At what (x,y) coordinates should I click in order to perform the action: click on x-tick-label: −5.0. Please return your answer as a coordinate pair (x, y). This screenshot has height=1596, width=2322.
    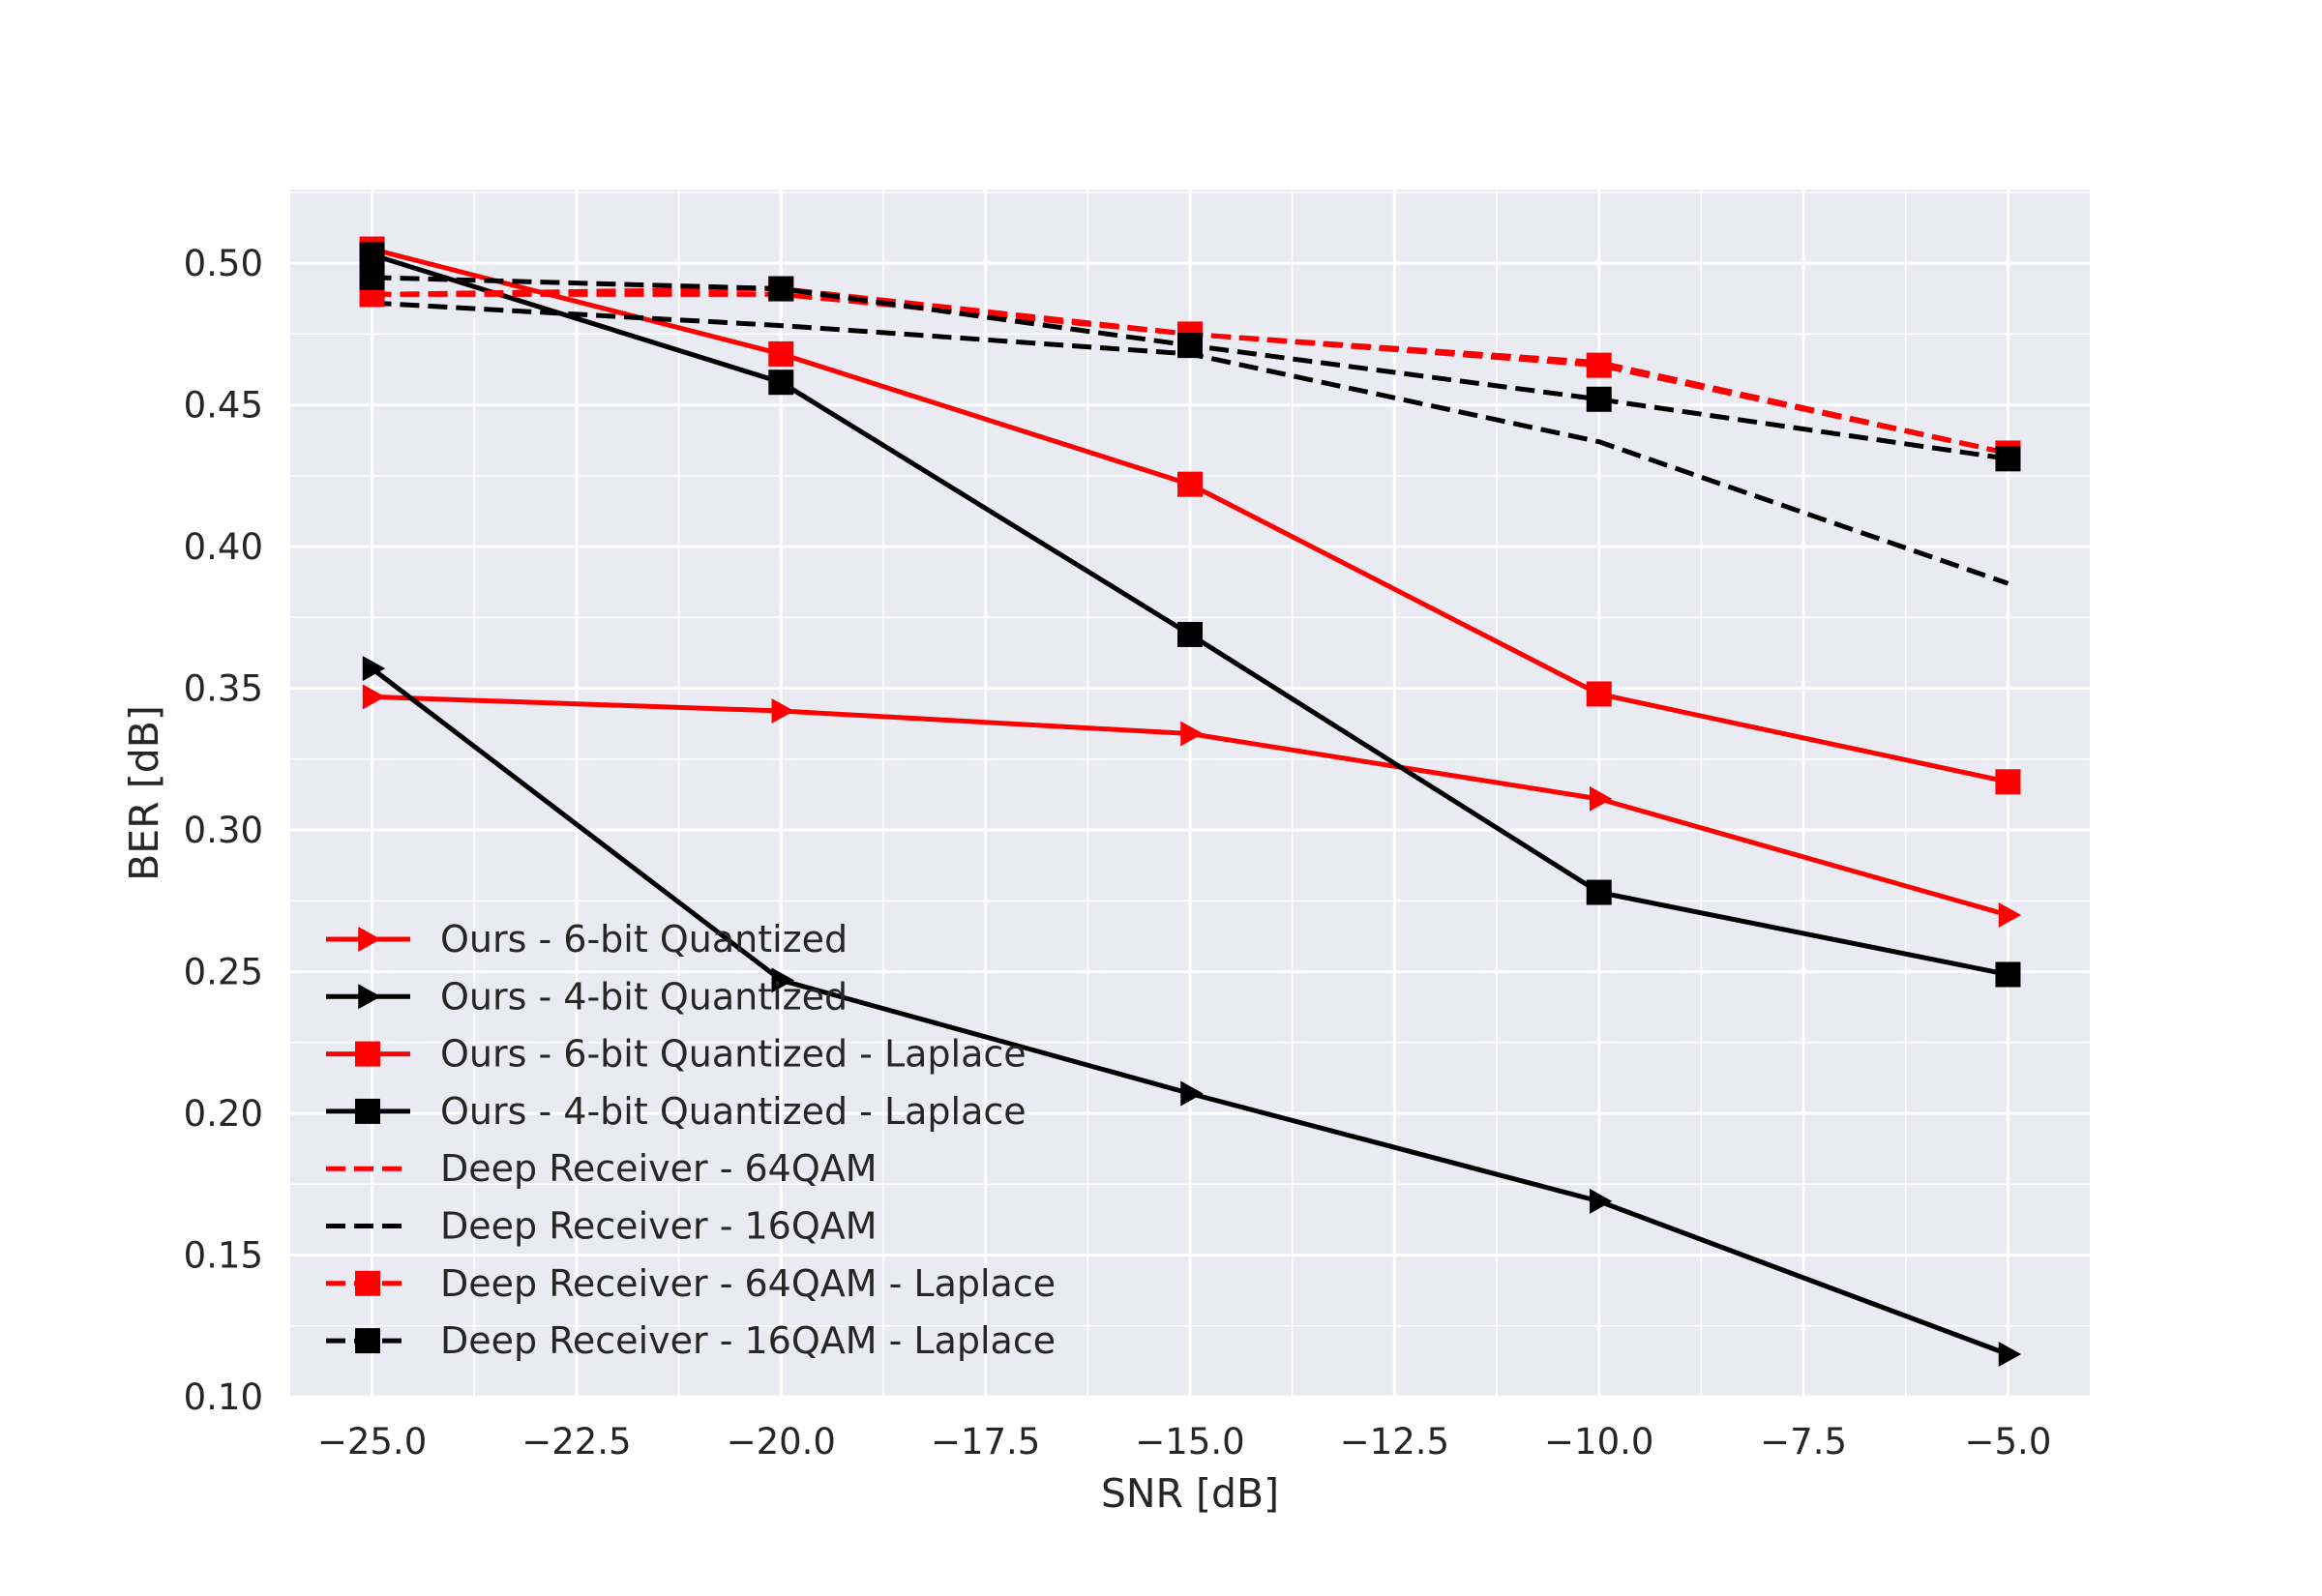
    Looking at the image, I should click on (2008, 1442).